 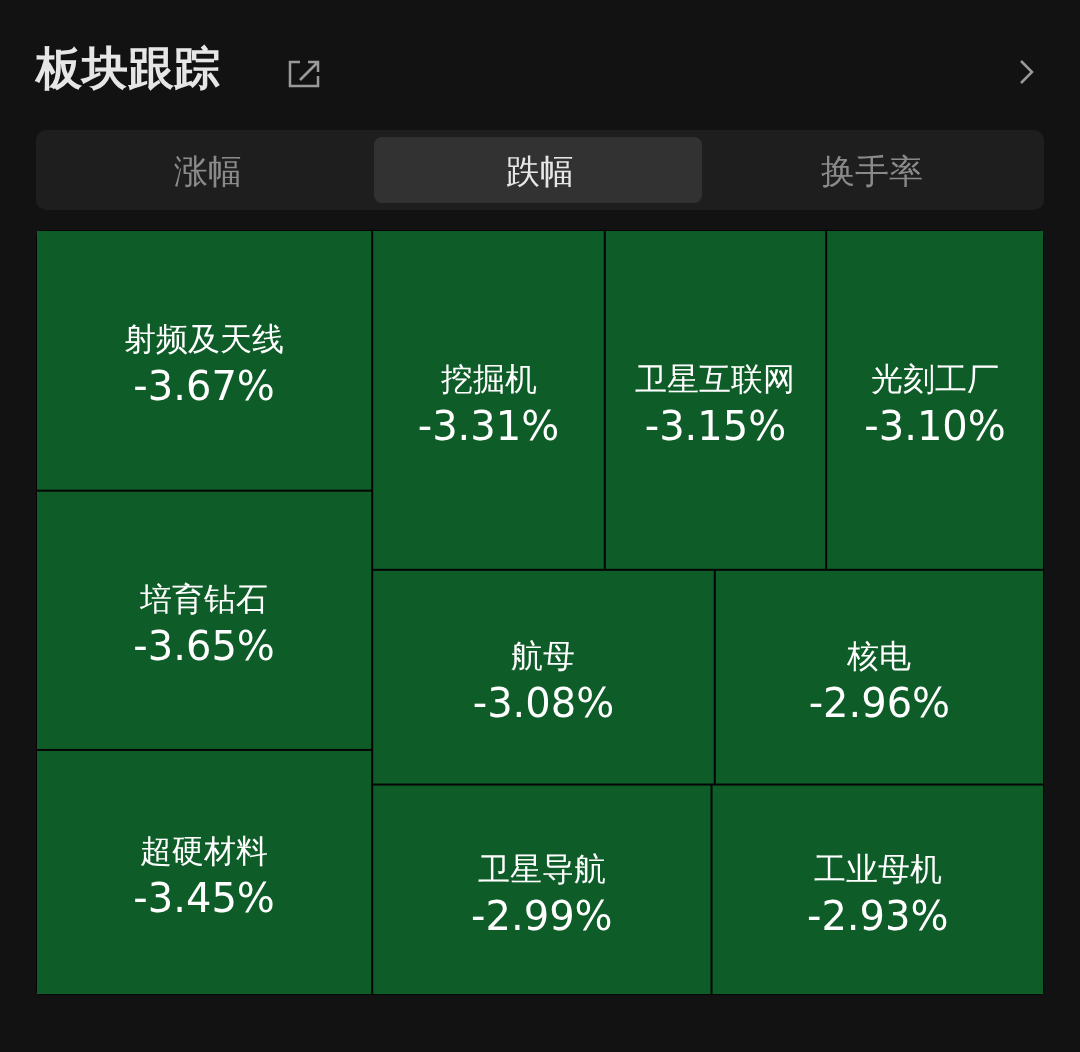 What do you see at coordinates (541, 868) in the screenshot?
I see `category-label: 卫星导航` at bounding box center [541, 868].